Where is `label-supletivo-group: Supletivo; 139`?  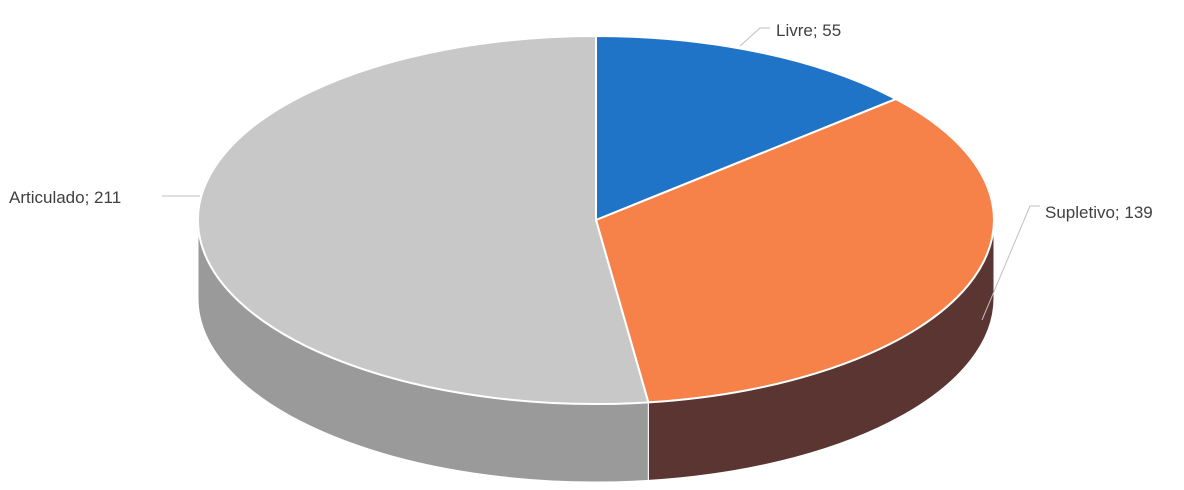 label-supletivo-group: Supletivo; 139 is located at coordinates (1067, 262).